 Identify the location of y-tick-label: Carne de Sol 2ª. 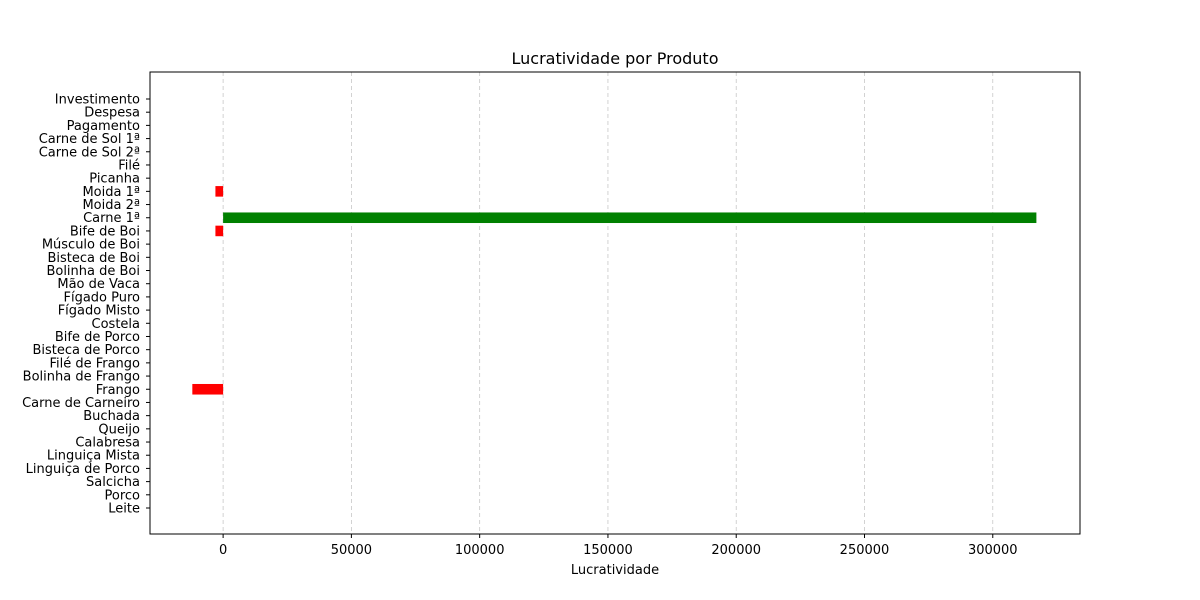
(89, 152).